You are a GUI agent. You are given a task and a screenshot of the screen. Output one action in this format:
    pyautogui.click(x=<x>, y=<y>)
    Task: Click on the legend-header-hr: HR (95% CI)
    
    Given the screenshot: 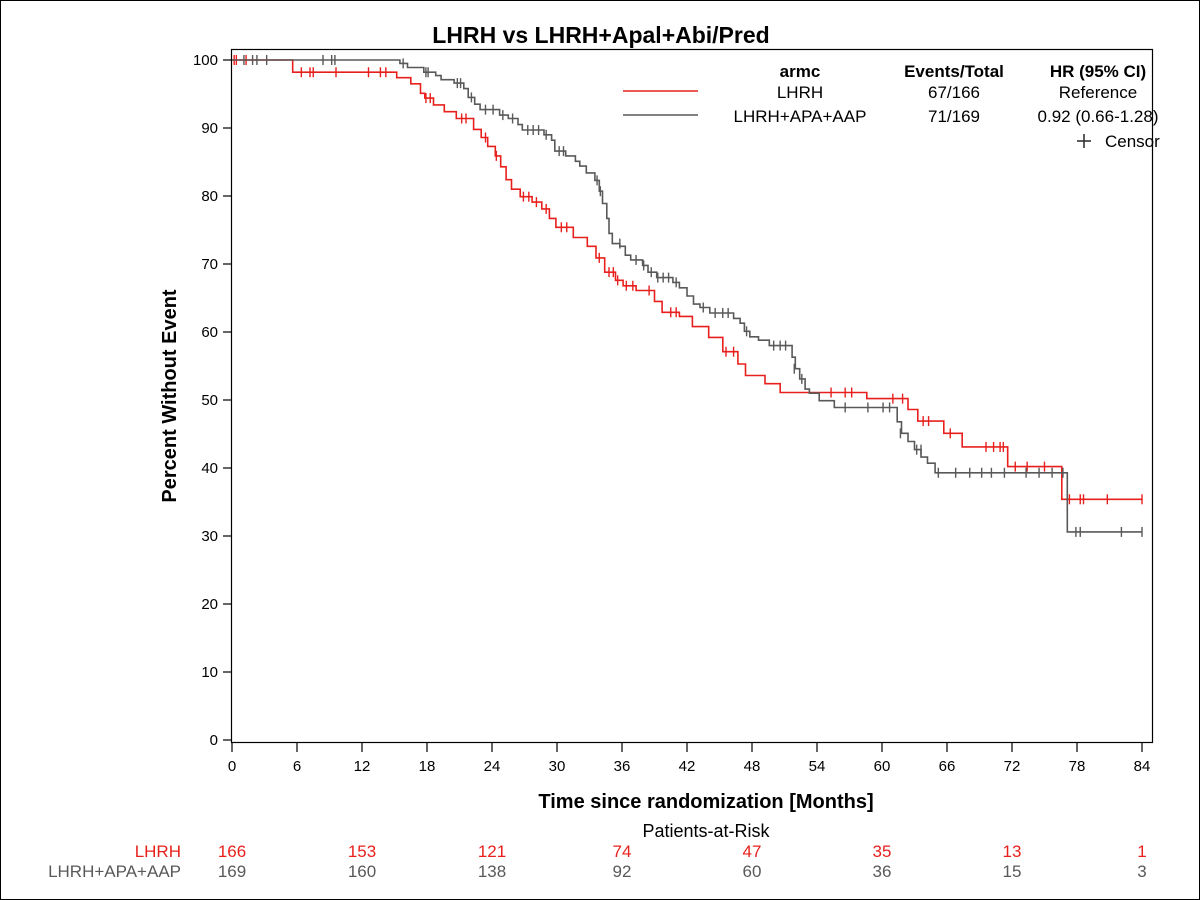 What is the action you would take?
    pyautogui.click(x=1098, y=71)
    